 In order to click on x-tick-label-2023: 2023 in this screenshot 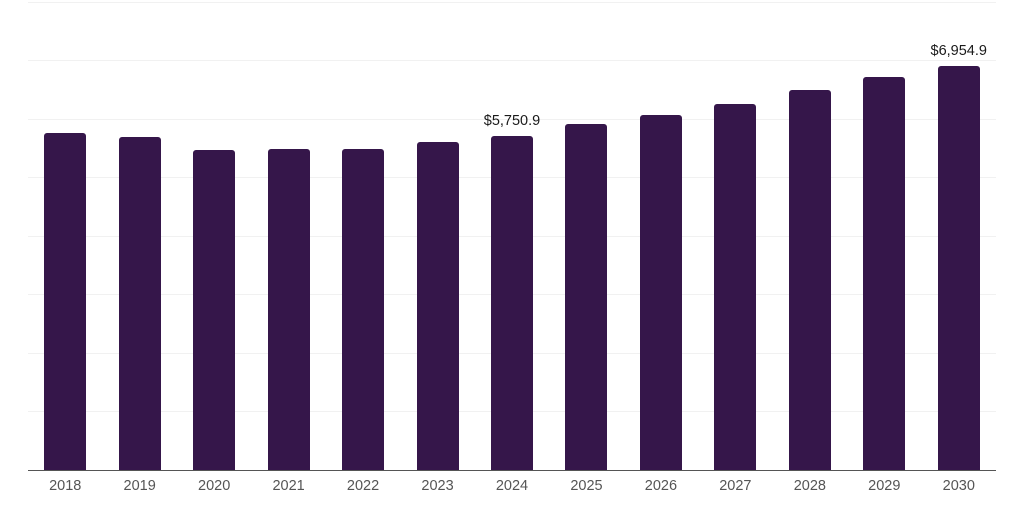, I will do `click(437, 486)`.